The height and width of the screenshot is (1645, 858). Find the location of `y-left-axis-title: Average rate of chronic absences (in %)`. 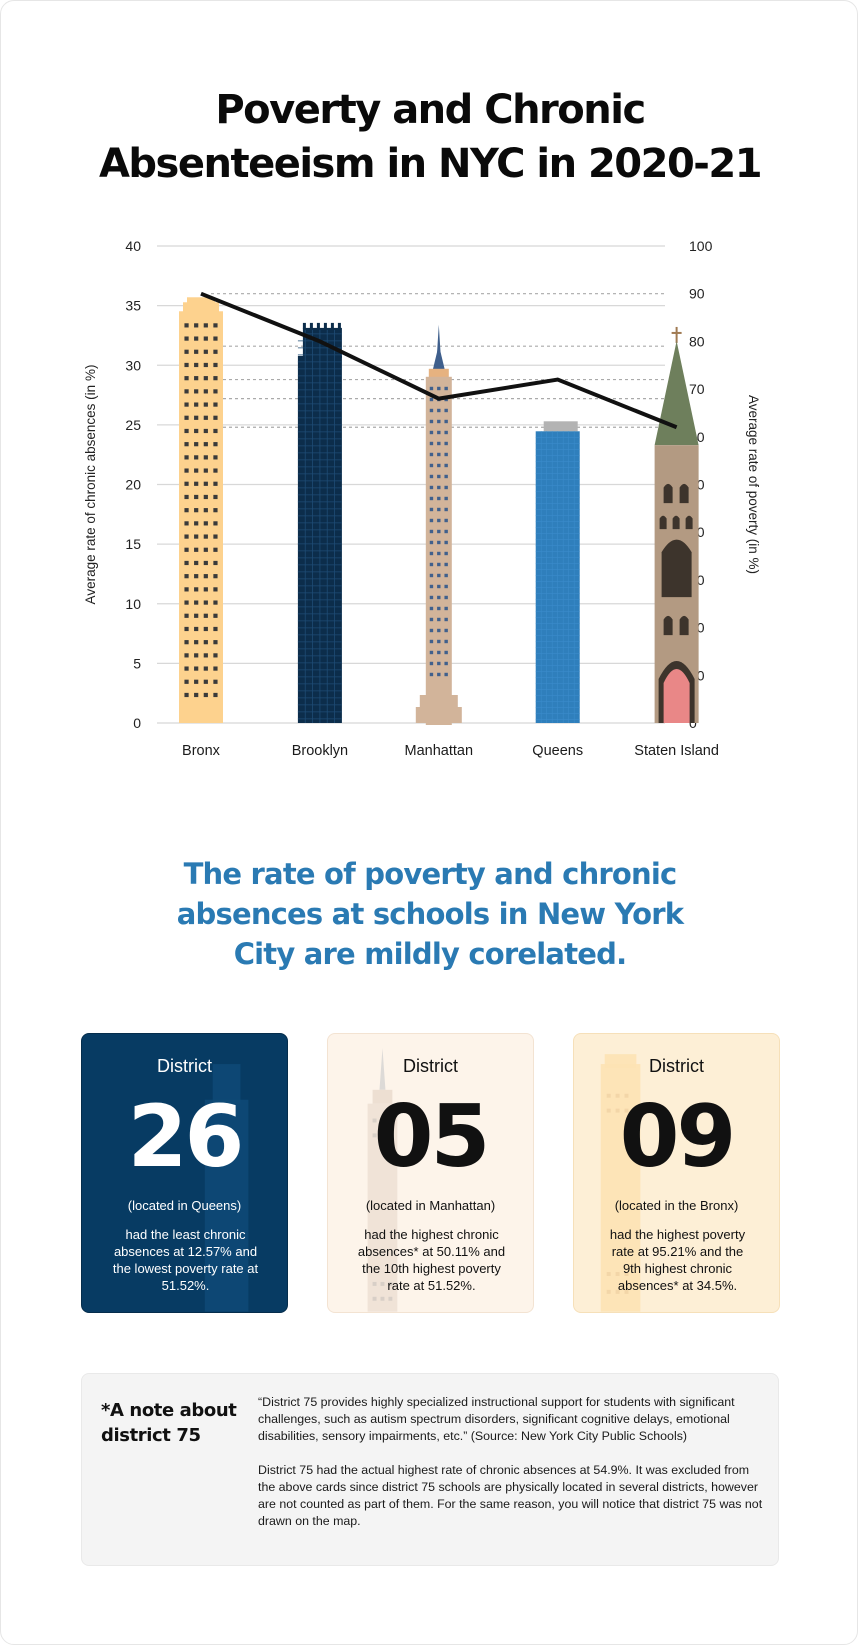

y-left-axis-title: Average rate of chronic absences (in %) is located at coordinates (90, 485).